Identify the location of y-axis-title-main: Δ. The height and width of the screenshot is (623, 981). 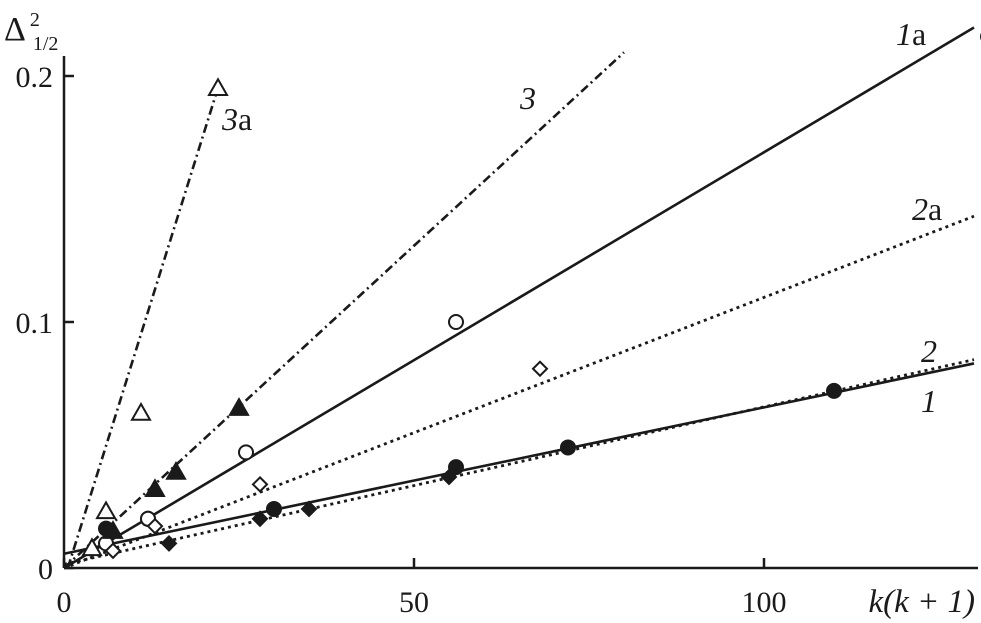
(15, 29).